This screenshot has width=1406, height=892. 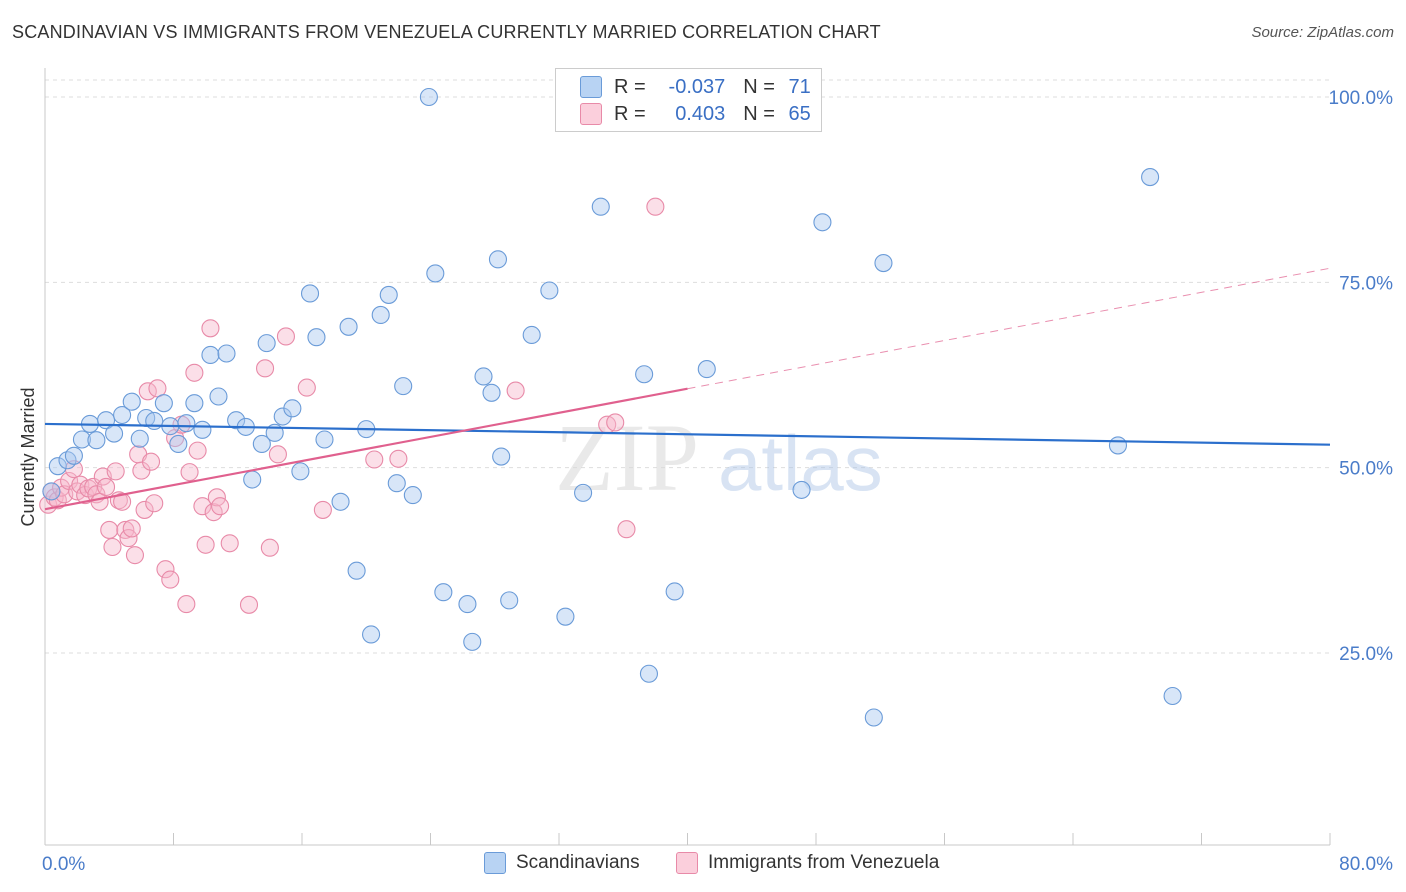 I want to click on y-tick-label: 50.0%, so click(x=1366, y=469).